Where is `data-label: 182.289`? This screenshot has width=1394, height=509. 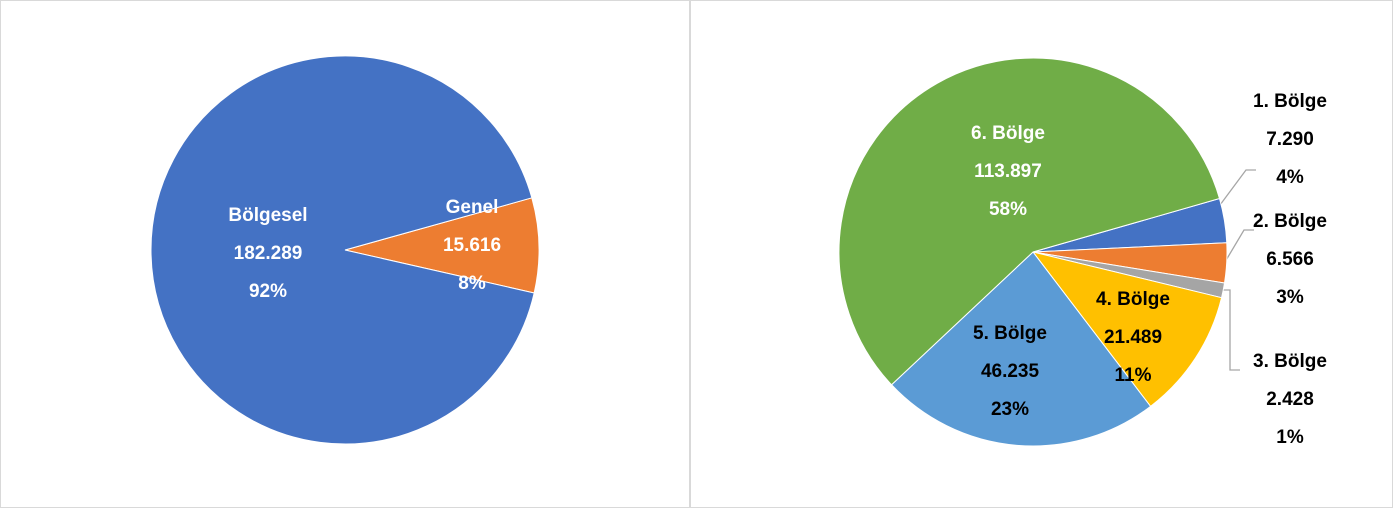 data-label: 182.289 is located at coordinates (268, 253).